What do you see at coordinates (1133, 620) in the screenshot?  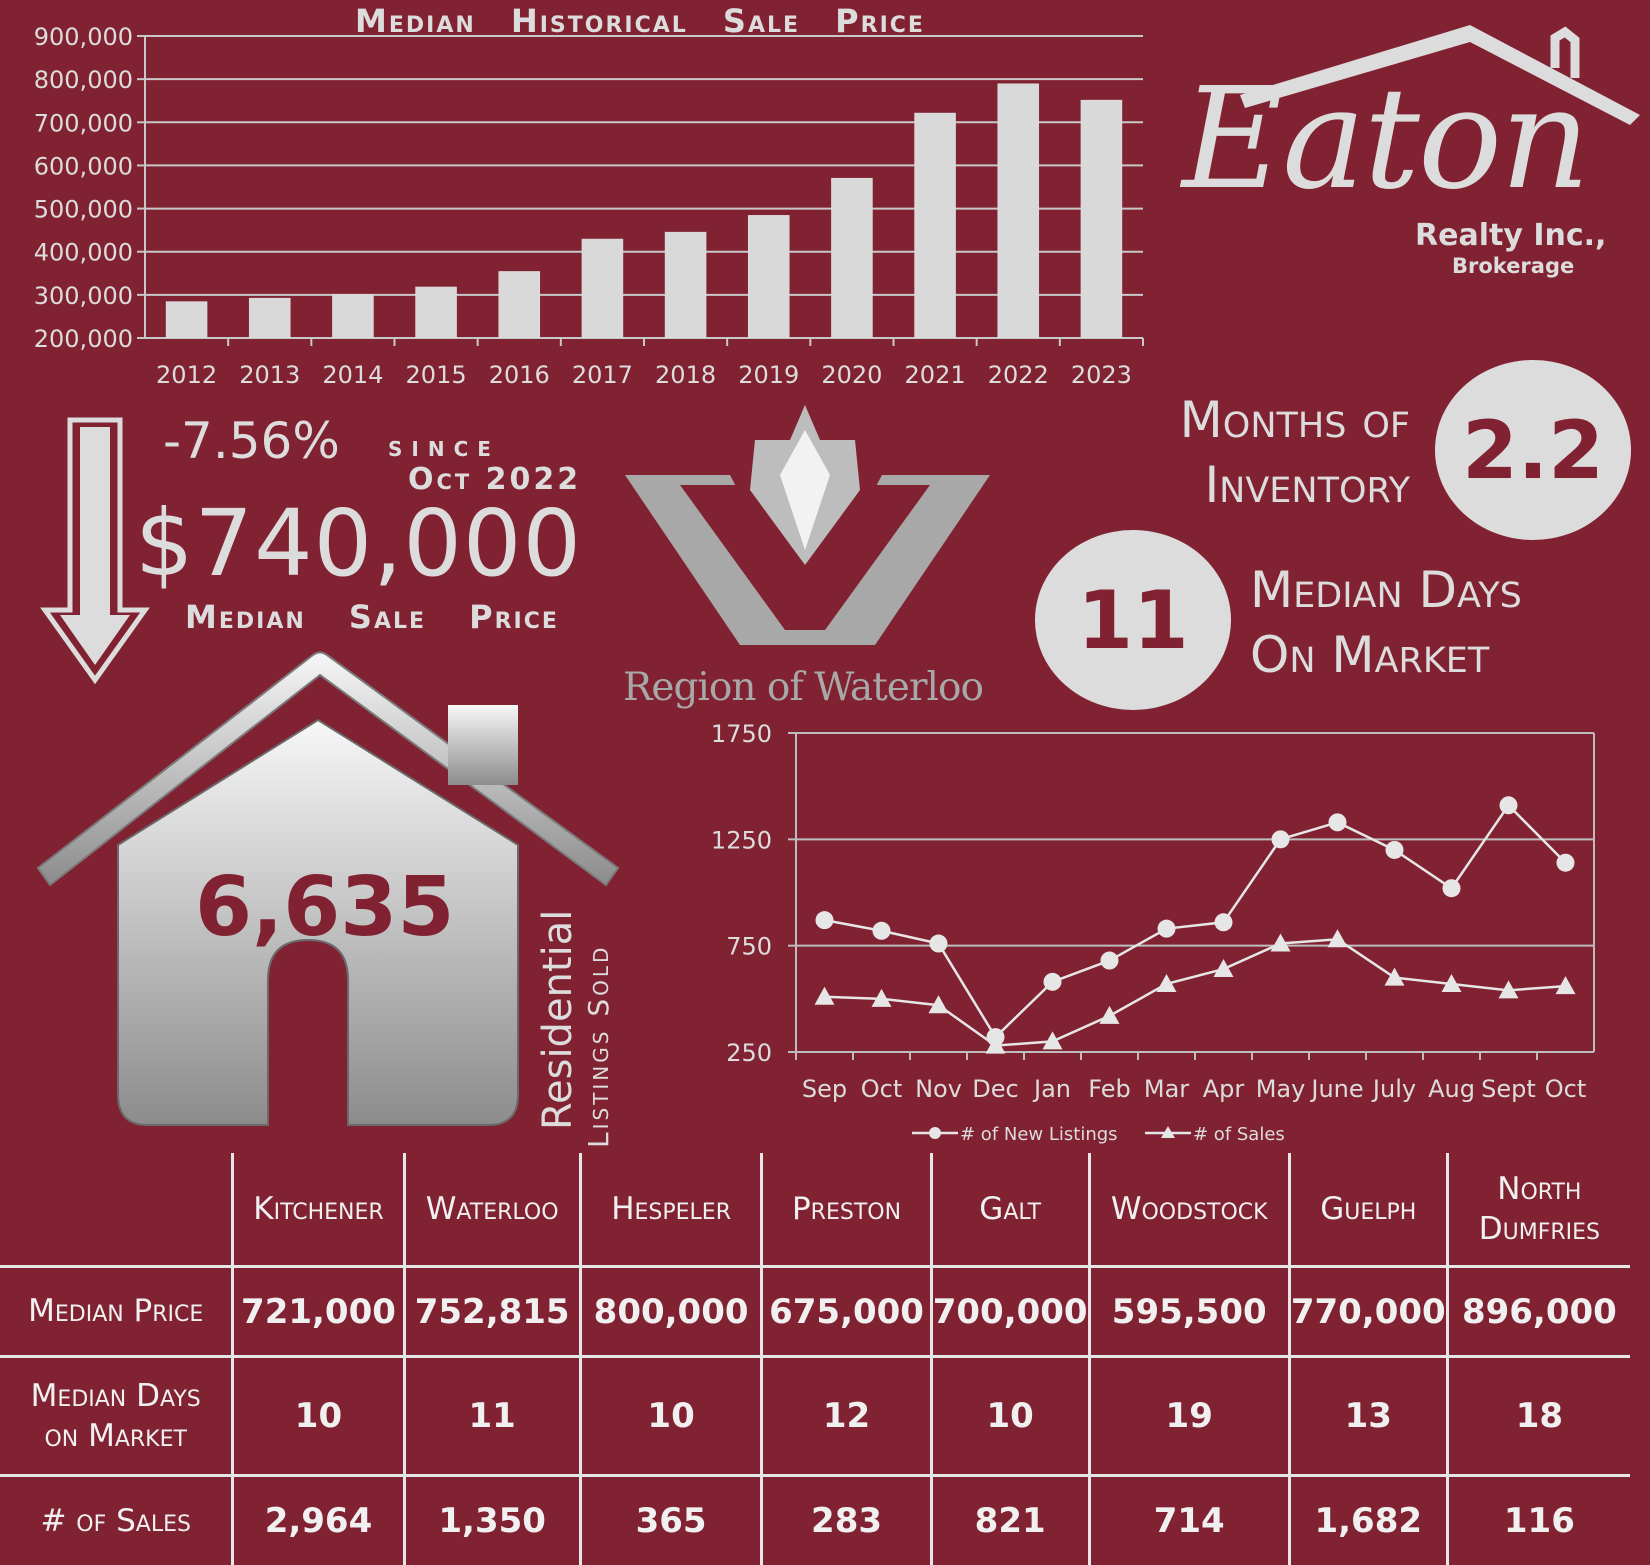 I see `median-days-value: 11` at bounding box center [1133, 620].